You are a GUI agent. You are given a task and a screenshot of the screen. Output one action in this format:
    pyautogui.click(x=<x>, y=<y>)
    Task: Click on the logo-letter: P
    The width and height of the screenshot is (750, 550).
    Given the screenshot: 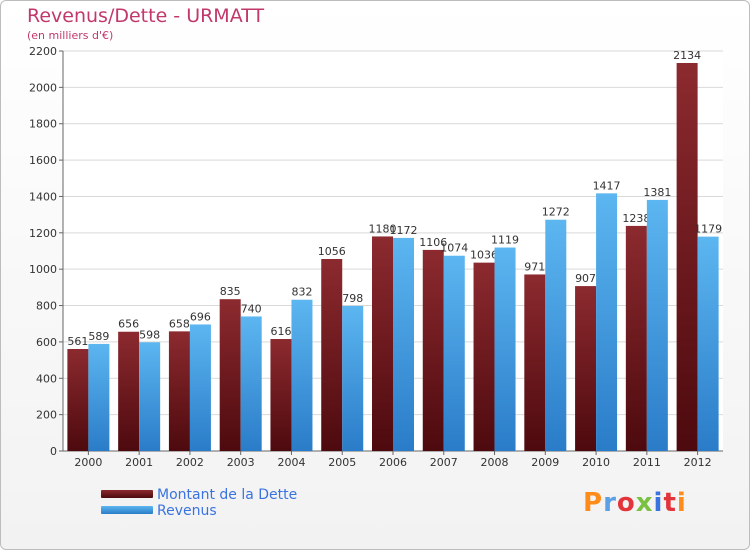 What is the action you would take?
    pyautogui.click(x=593, y=503)
    